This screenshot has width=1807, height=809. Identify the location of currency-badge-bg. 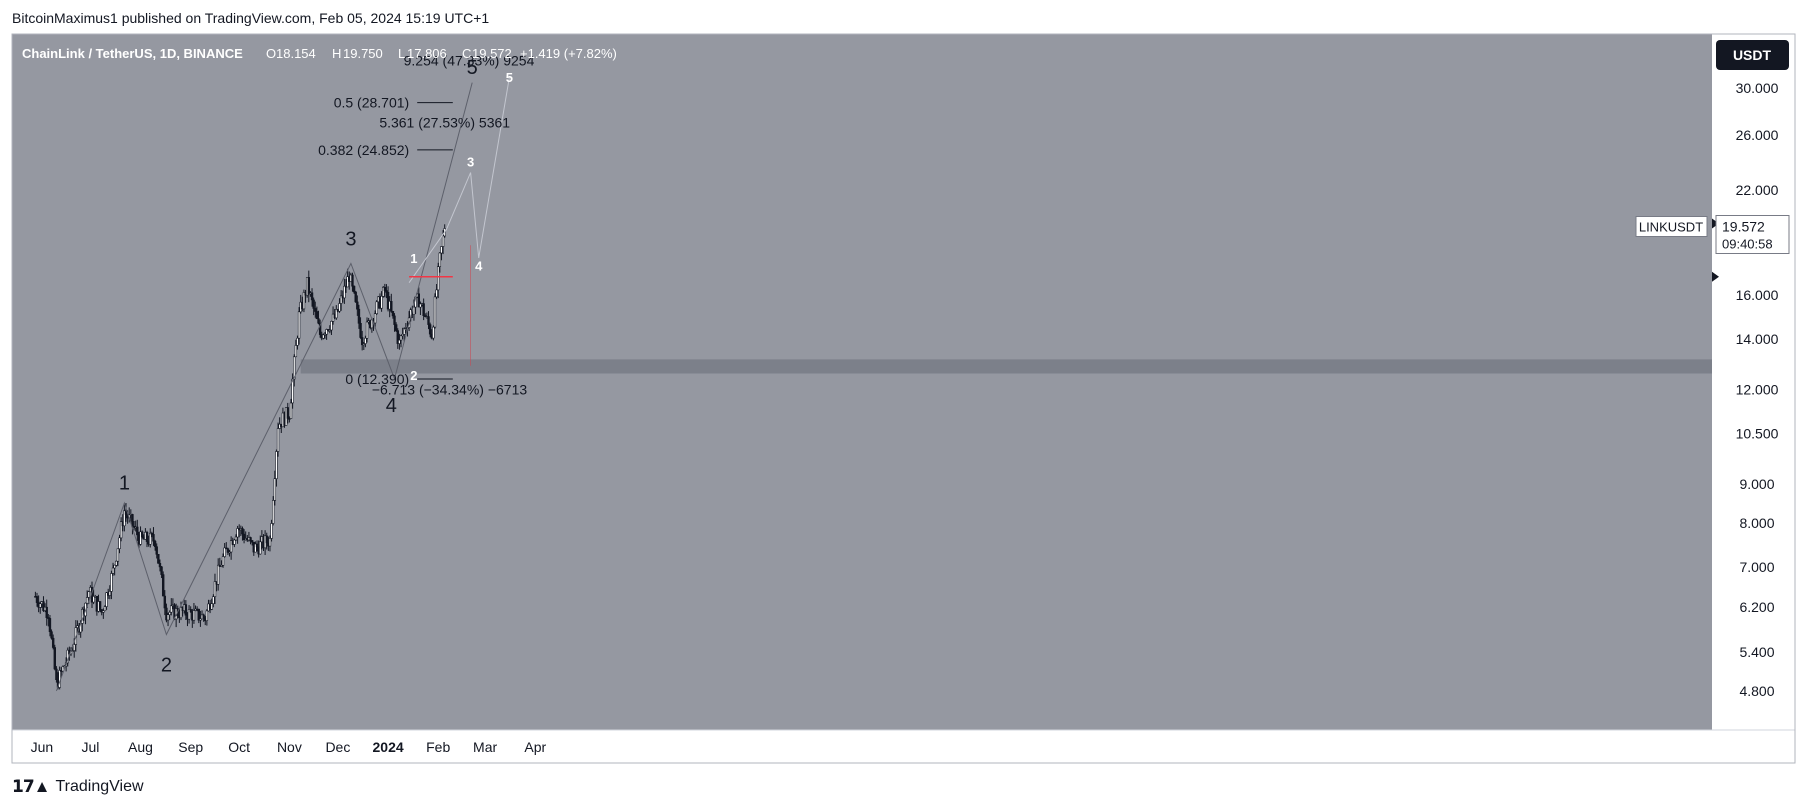
(1752, 55).